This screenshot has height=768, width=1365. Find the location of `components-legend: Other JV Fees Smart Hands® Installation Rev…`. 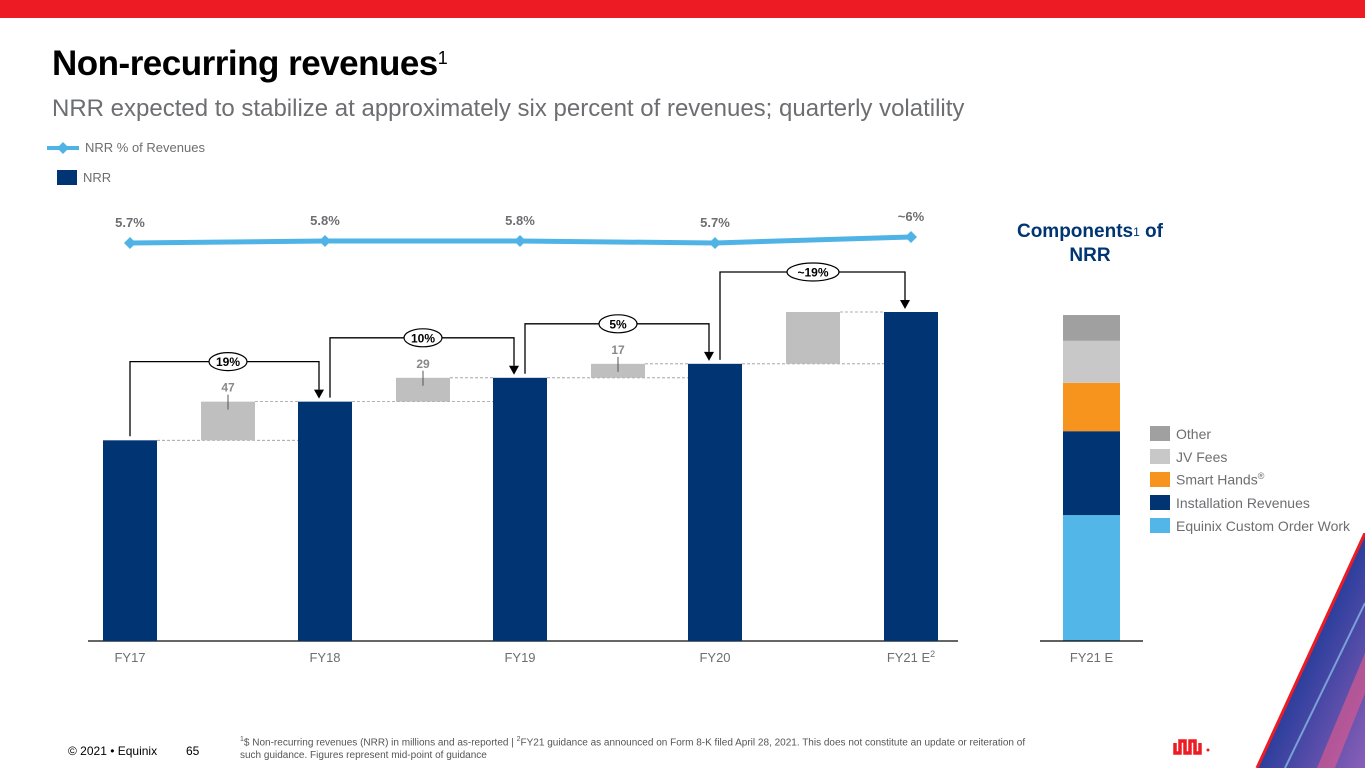

components-legend: Other JV Fees Smart Hands® Installation Rev… is located at coordinates (1250, 479).